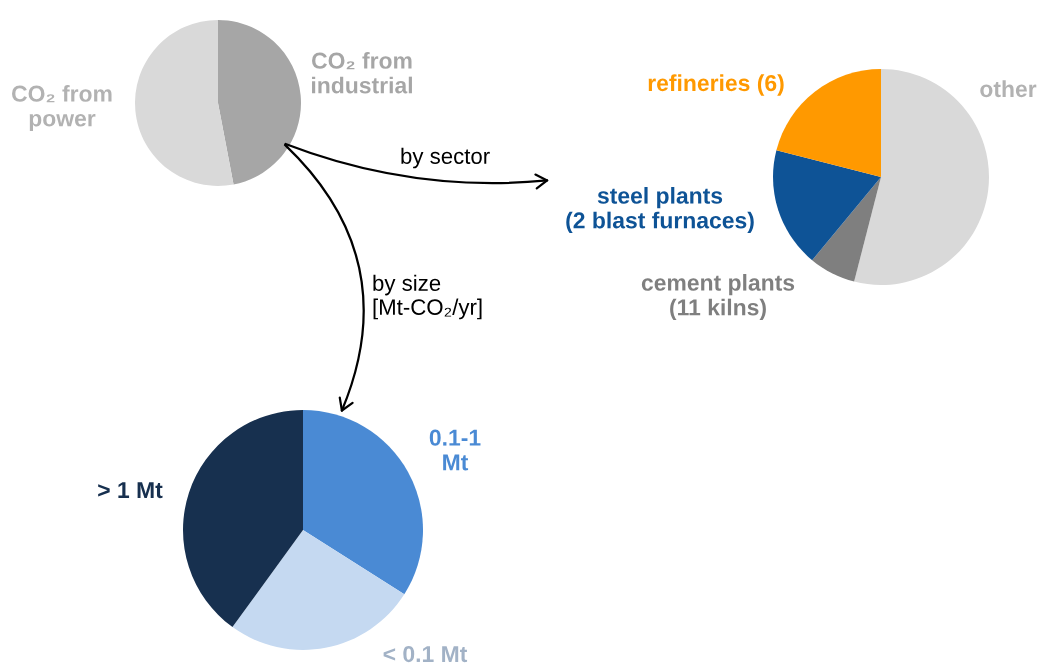 The width and height of the screenshot is (1038, 670). I want to click on slice-label: cement plants (11 kilns), so click(718, 297).